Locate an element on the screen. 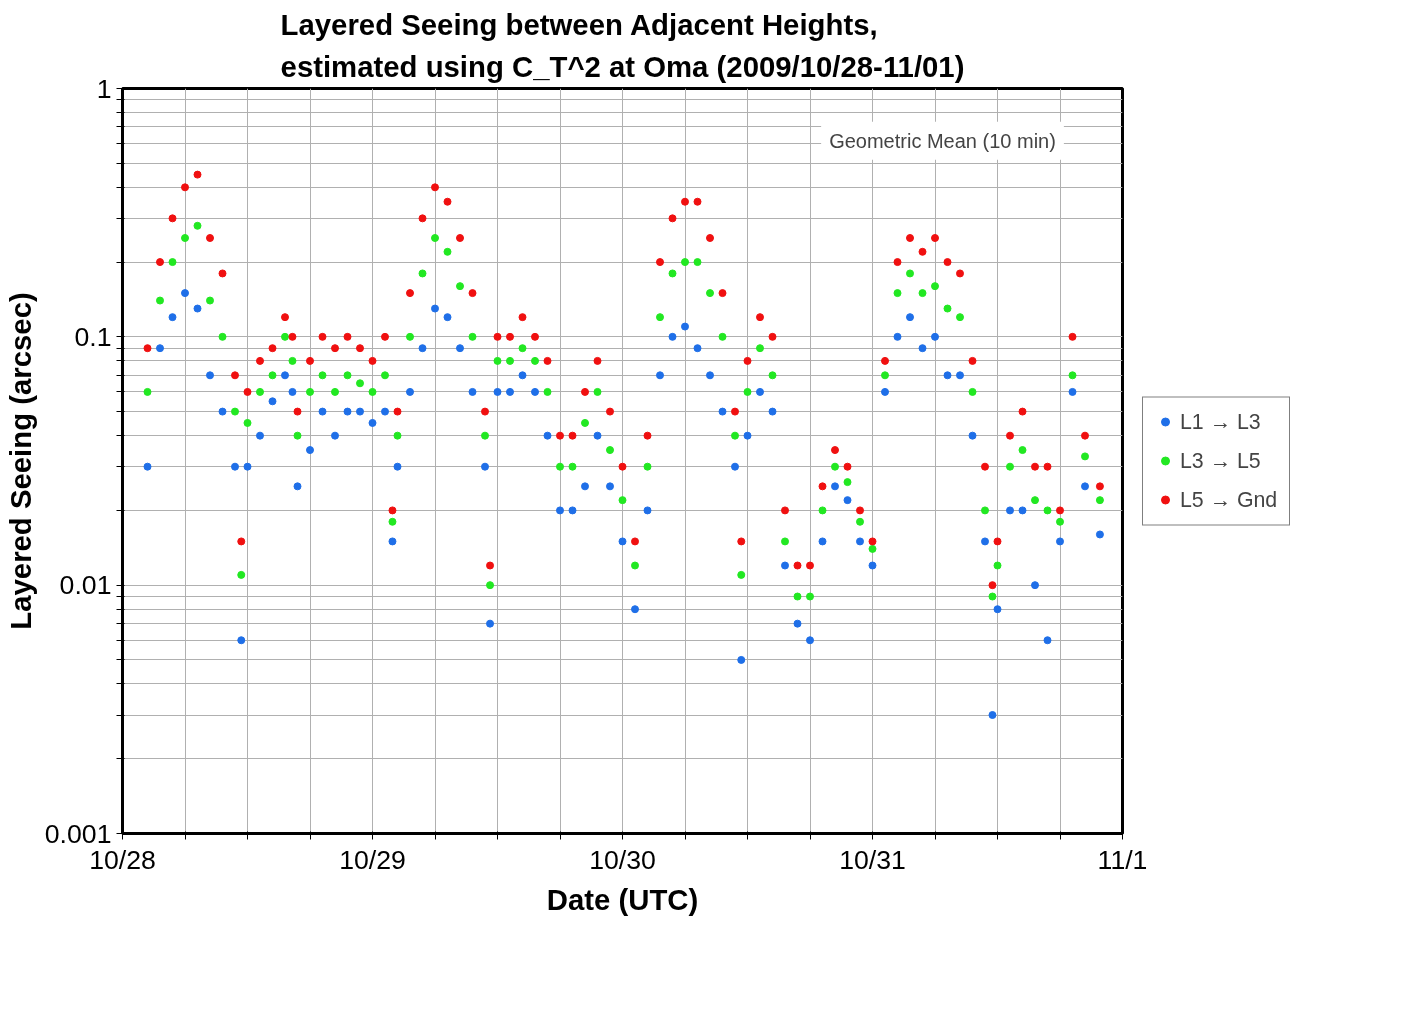 This screenshot has height=1031, width=1405. y-axis-title: Layered Seeing (arcsec) is located at coordinates (20, 461).